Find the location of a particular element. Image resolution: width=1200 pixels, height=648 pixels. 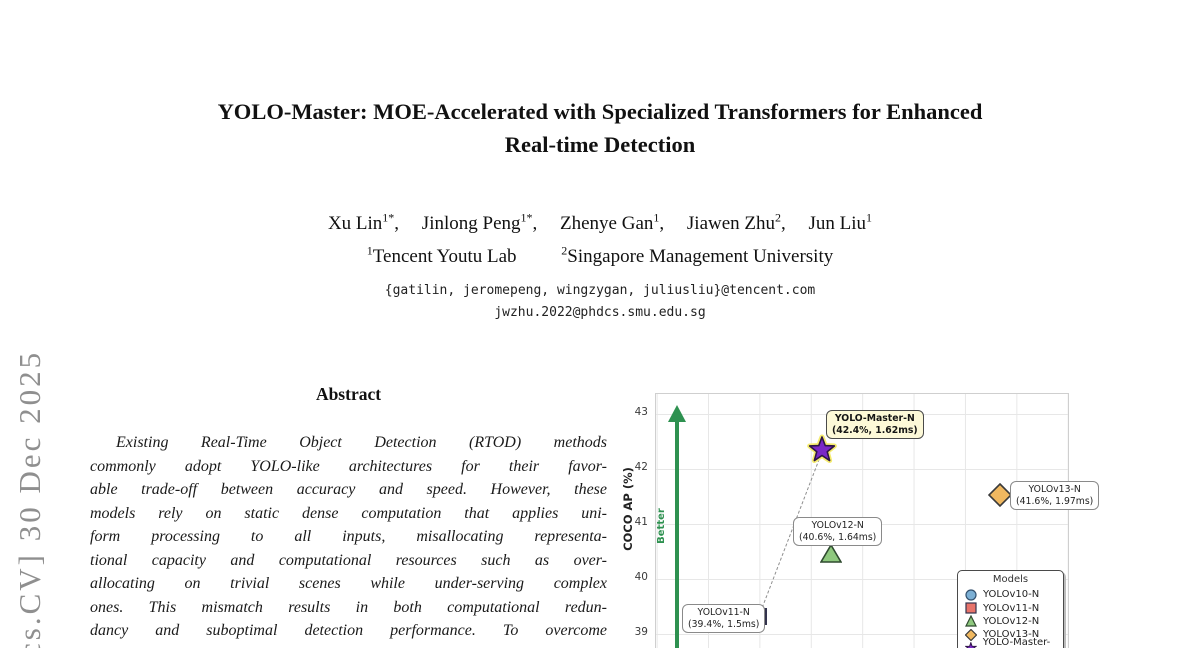

affiliation: 2Singapore Management University is located at coordinates (697, 255).